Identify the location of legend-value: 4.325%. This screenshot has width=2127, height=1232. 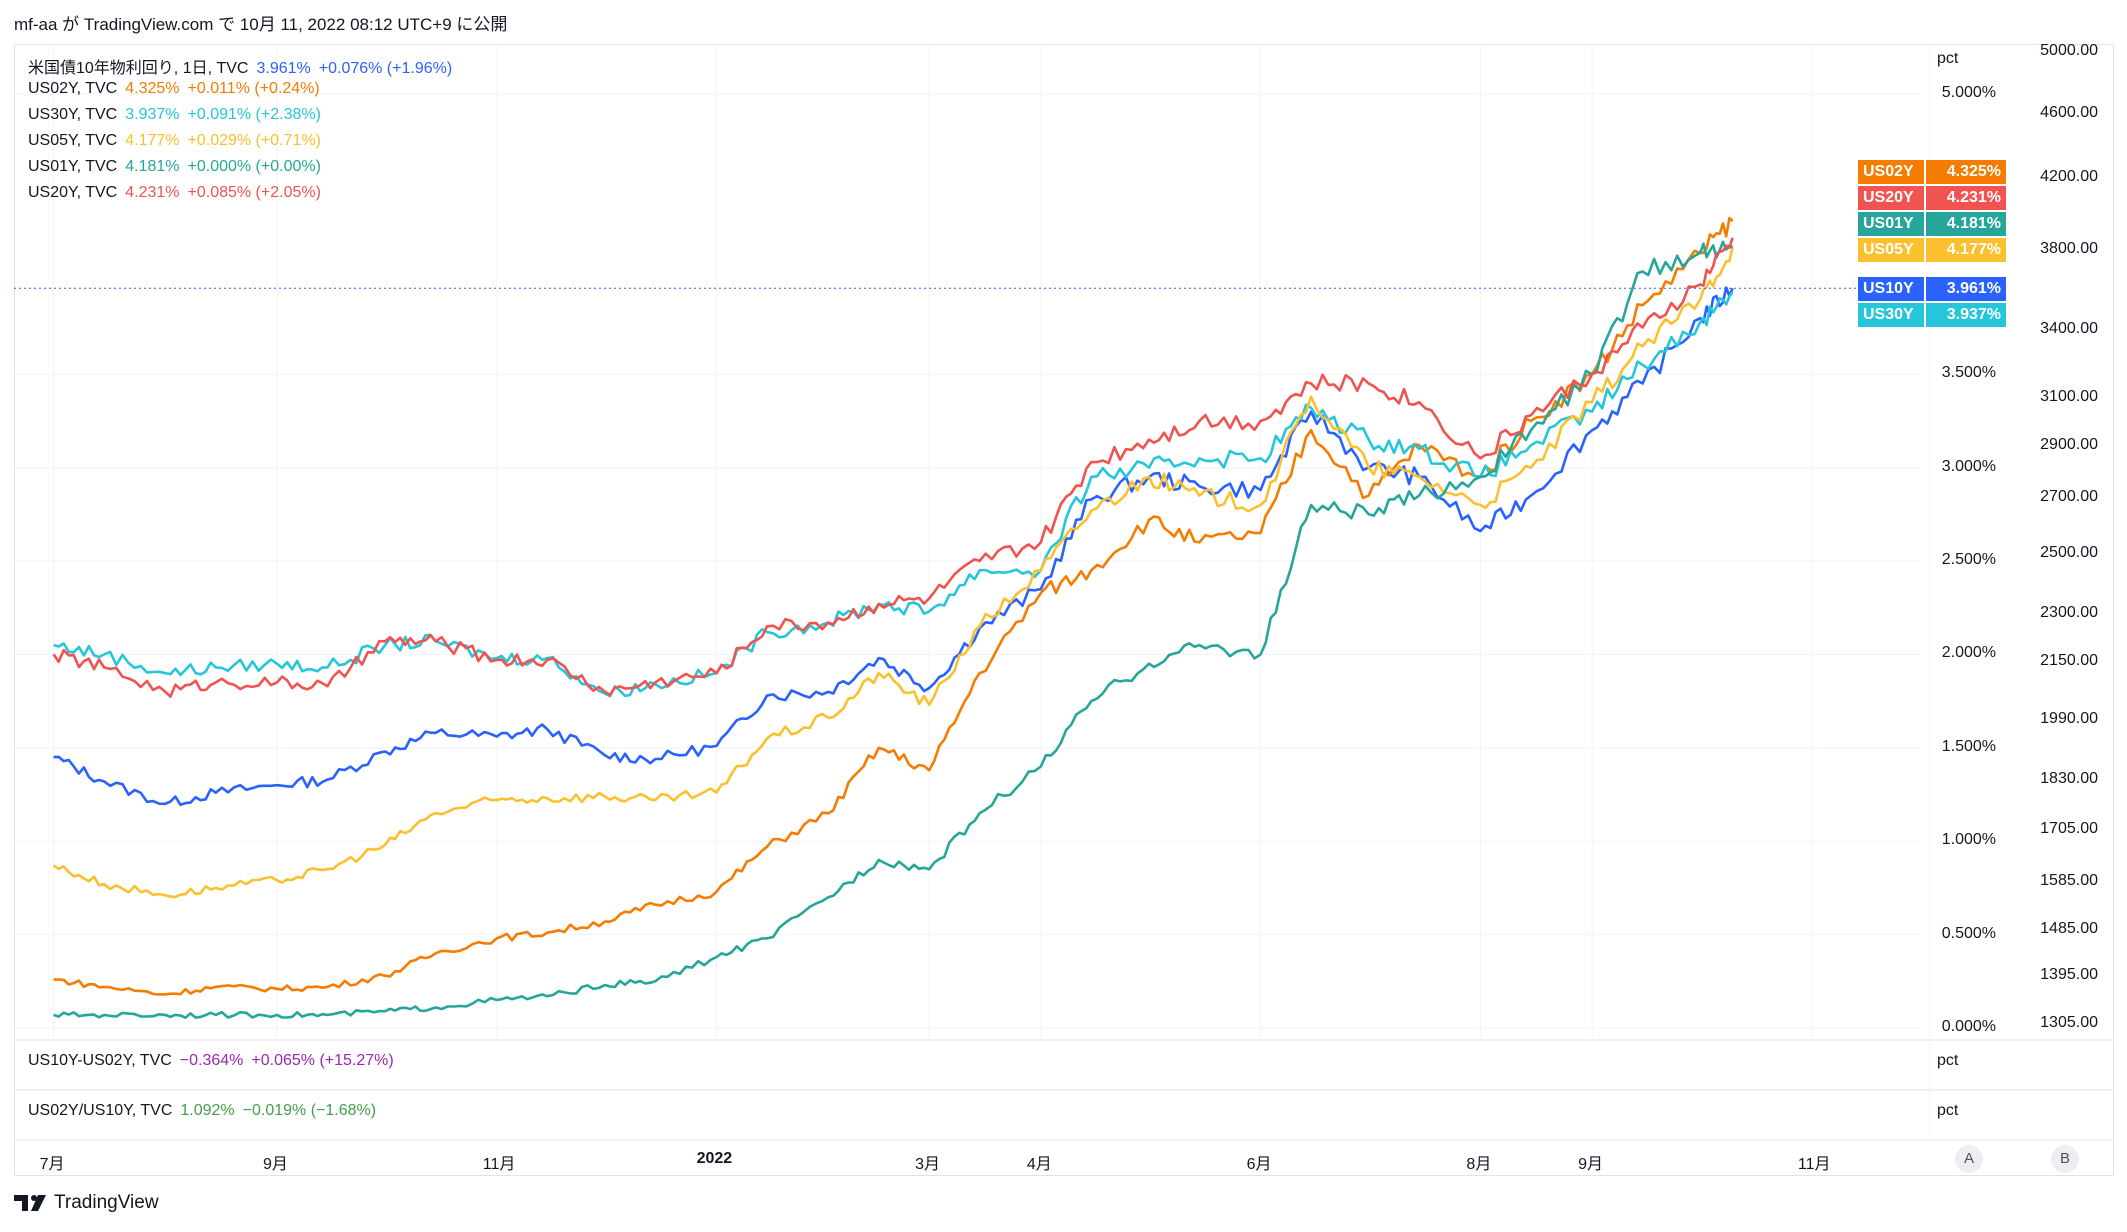
(152, 88).